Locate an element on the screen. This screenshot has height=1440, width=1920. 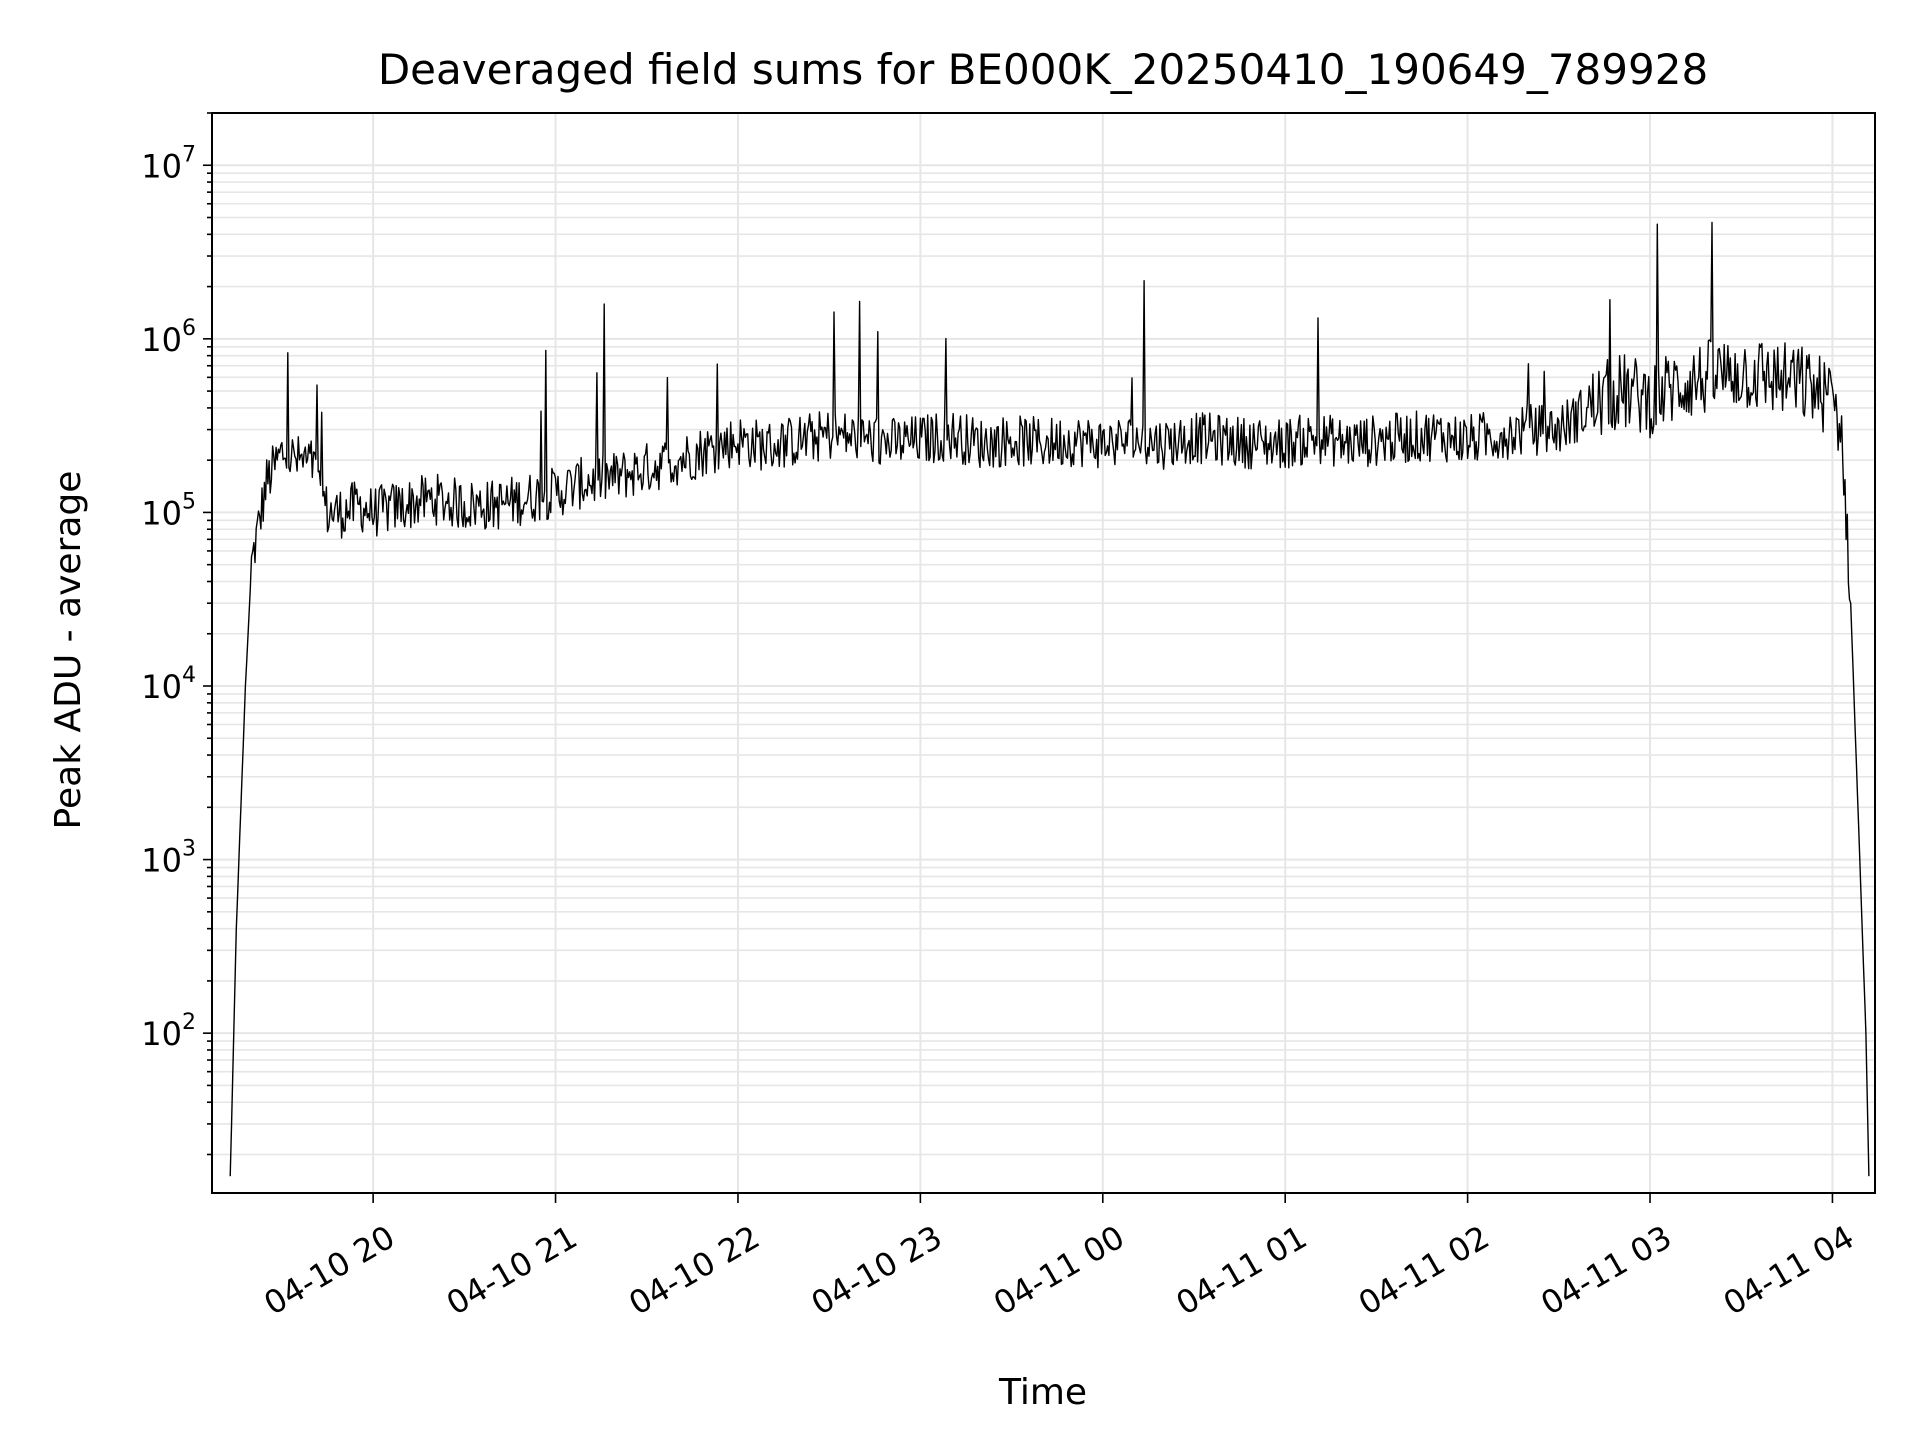
y-tick-label: 10⁷ is located at coordinates (168, 163).